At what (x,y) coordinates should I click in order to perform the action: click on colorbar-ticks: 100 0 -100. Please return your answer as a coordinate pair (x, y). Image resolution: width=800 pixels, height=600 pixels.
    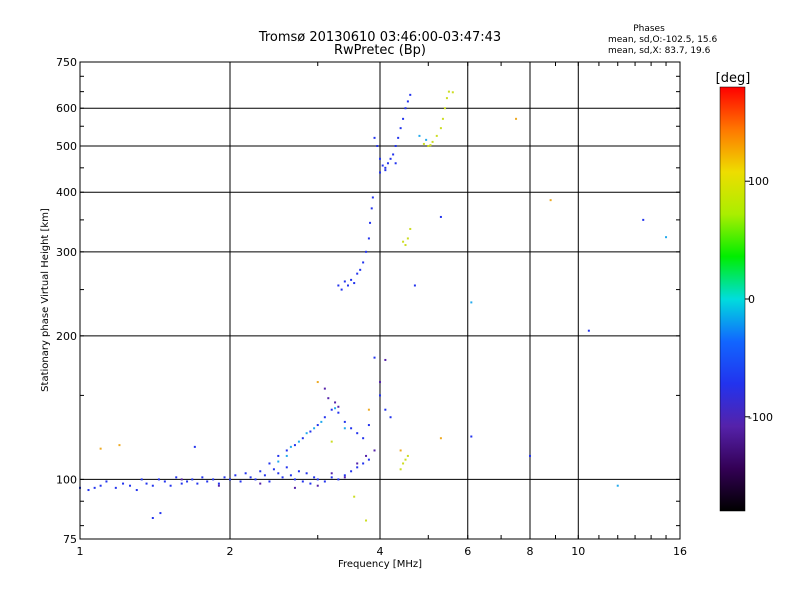
    Looking at the image, I should click on (759, 299).